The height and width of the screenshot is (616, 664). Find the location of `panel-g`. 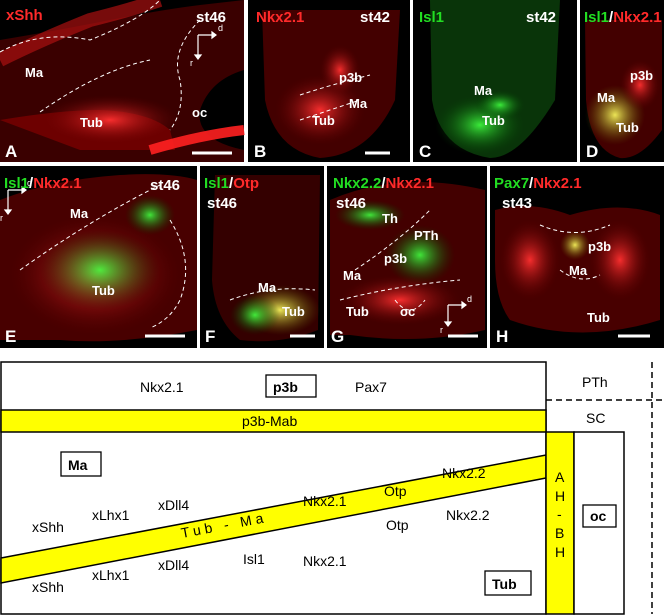

panel-g is located at coordinates (407, 257).